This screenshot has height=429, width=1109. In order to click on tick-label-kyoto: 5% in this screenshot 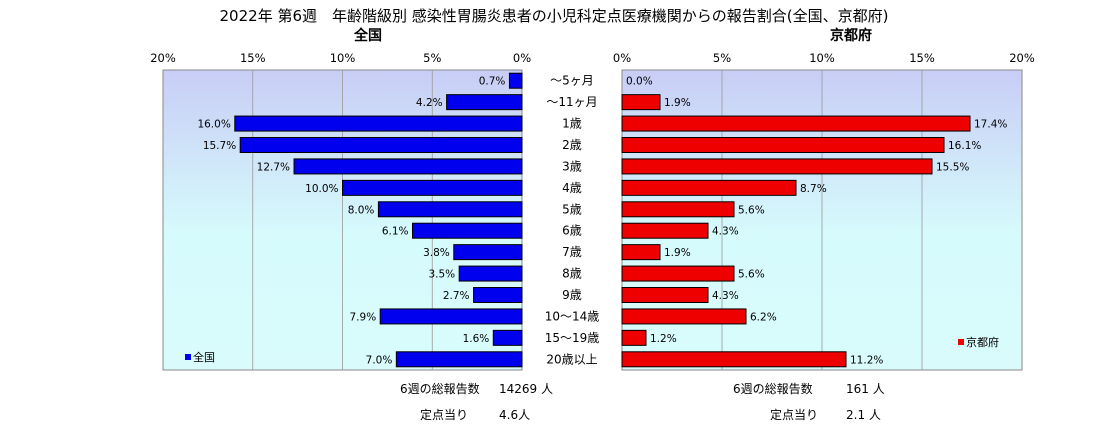, I will do `click(722, 58)`.